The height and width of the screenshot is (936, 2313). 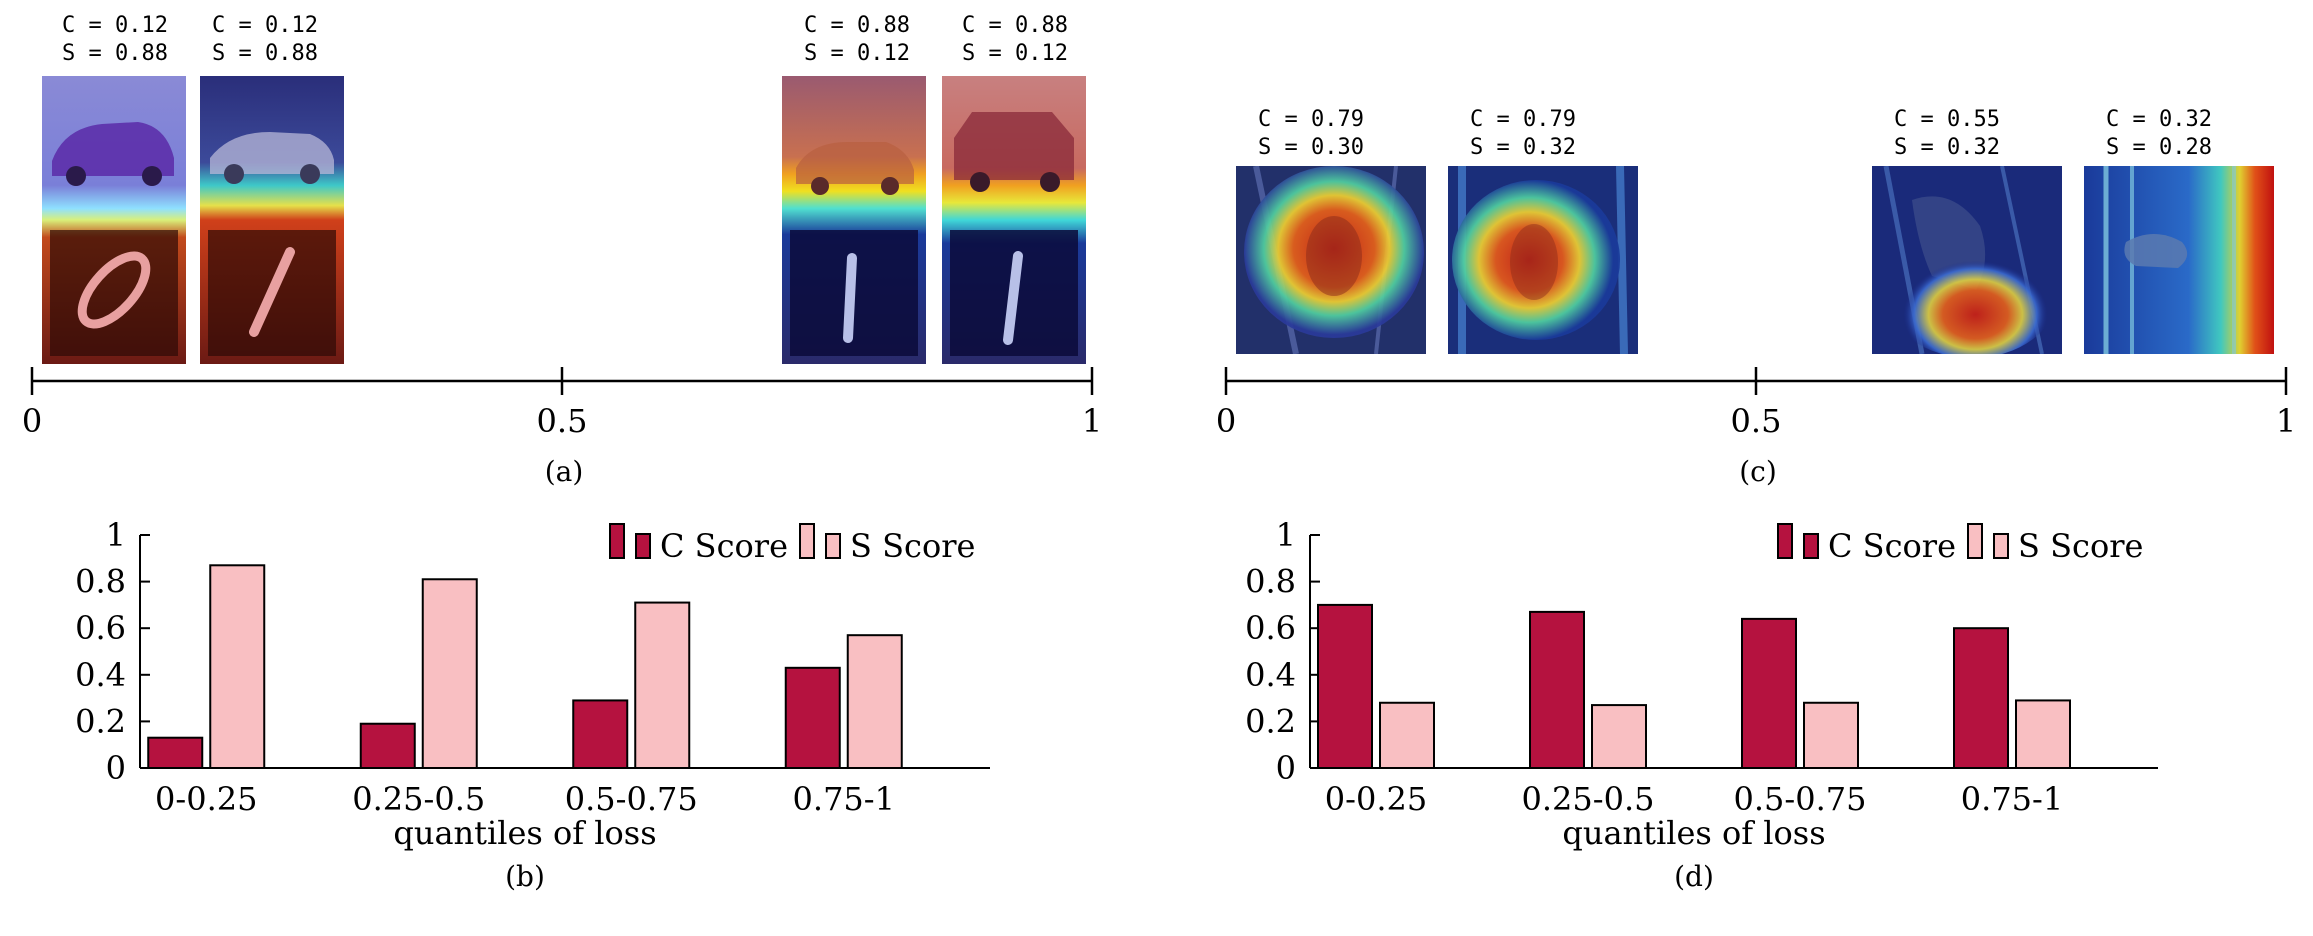 What do you see at coordinates (1947, 119) in the screenshot?
I see `c-score-label: C = 0.55` at bounding box center [1947, 119].